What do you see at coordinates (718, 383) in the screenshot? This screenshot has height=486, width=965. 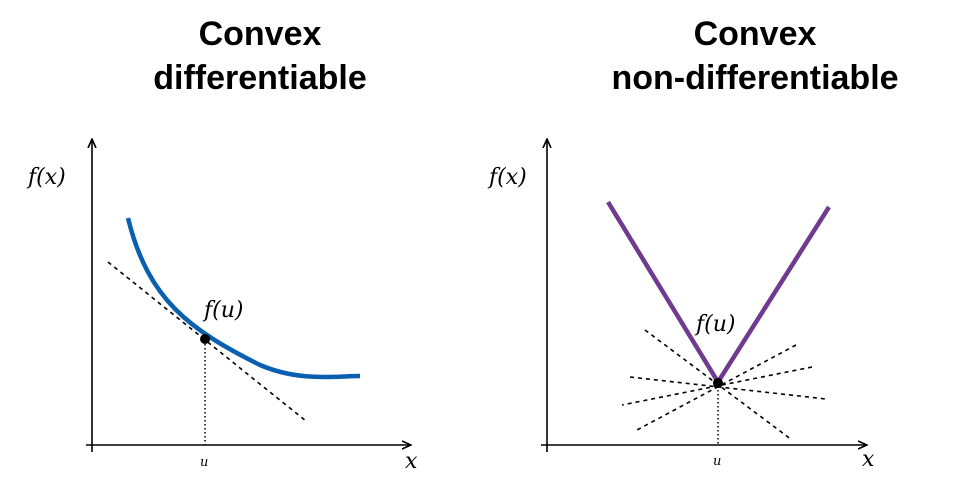 I see `right-point-marker` at bounding box center [718, 383].